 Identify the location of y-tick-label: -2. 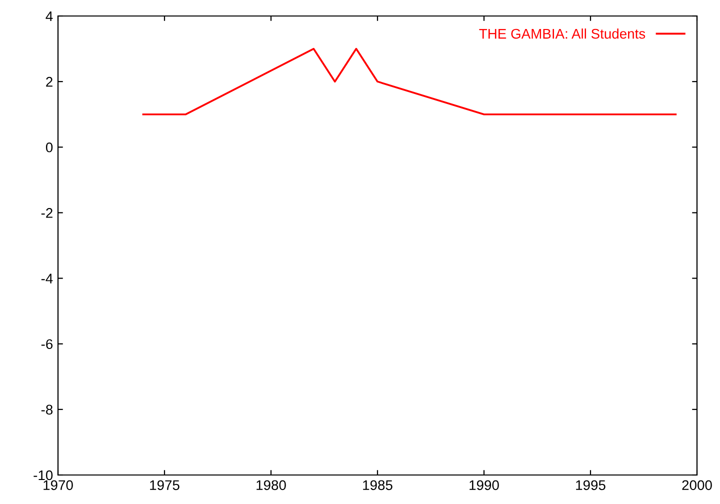
(46, 213).